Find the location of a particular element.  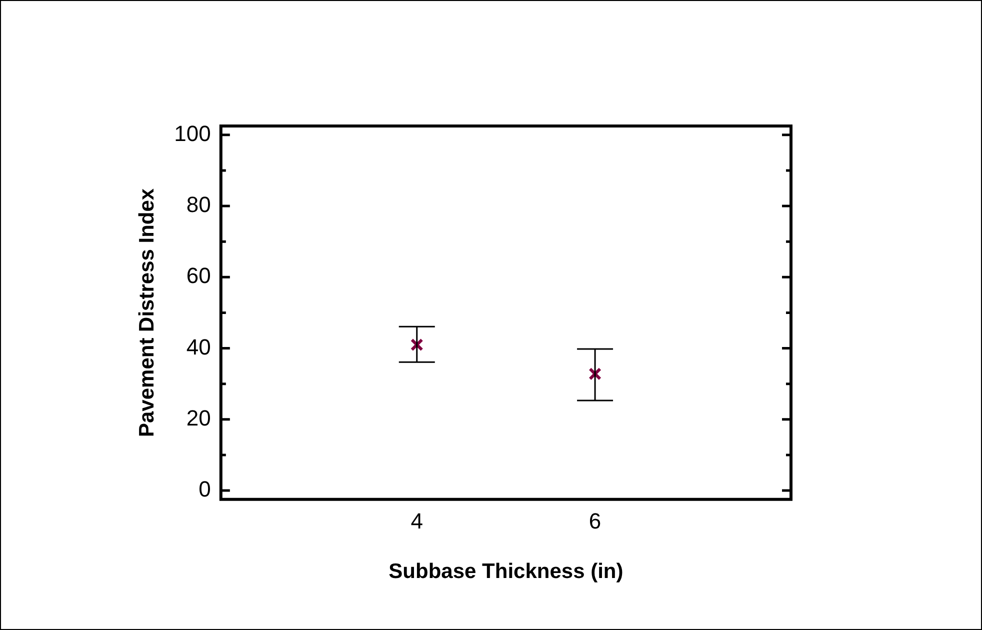

y-tick-label: 80 is located at coordinates (198, 205).